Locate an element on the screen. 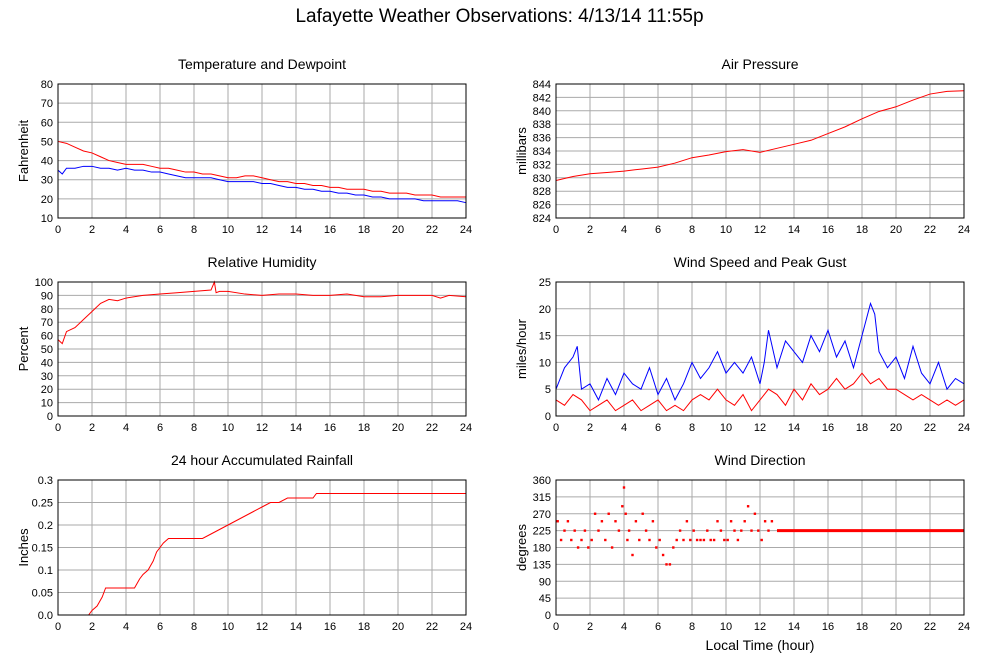 Image resolution: width=999 pixels, height=659 pixels. y-axis-label: degrees is located at coordinates (521, 547).